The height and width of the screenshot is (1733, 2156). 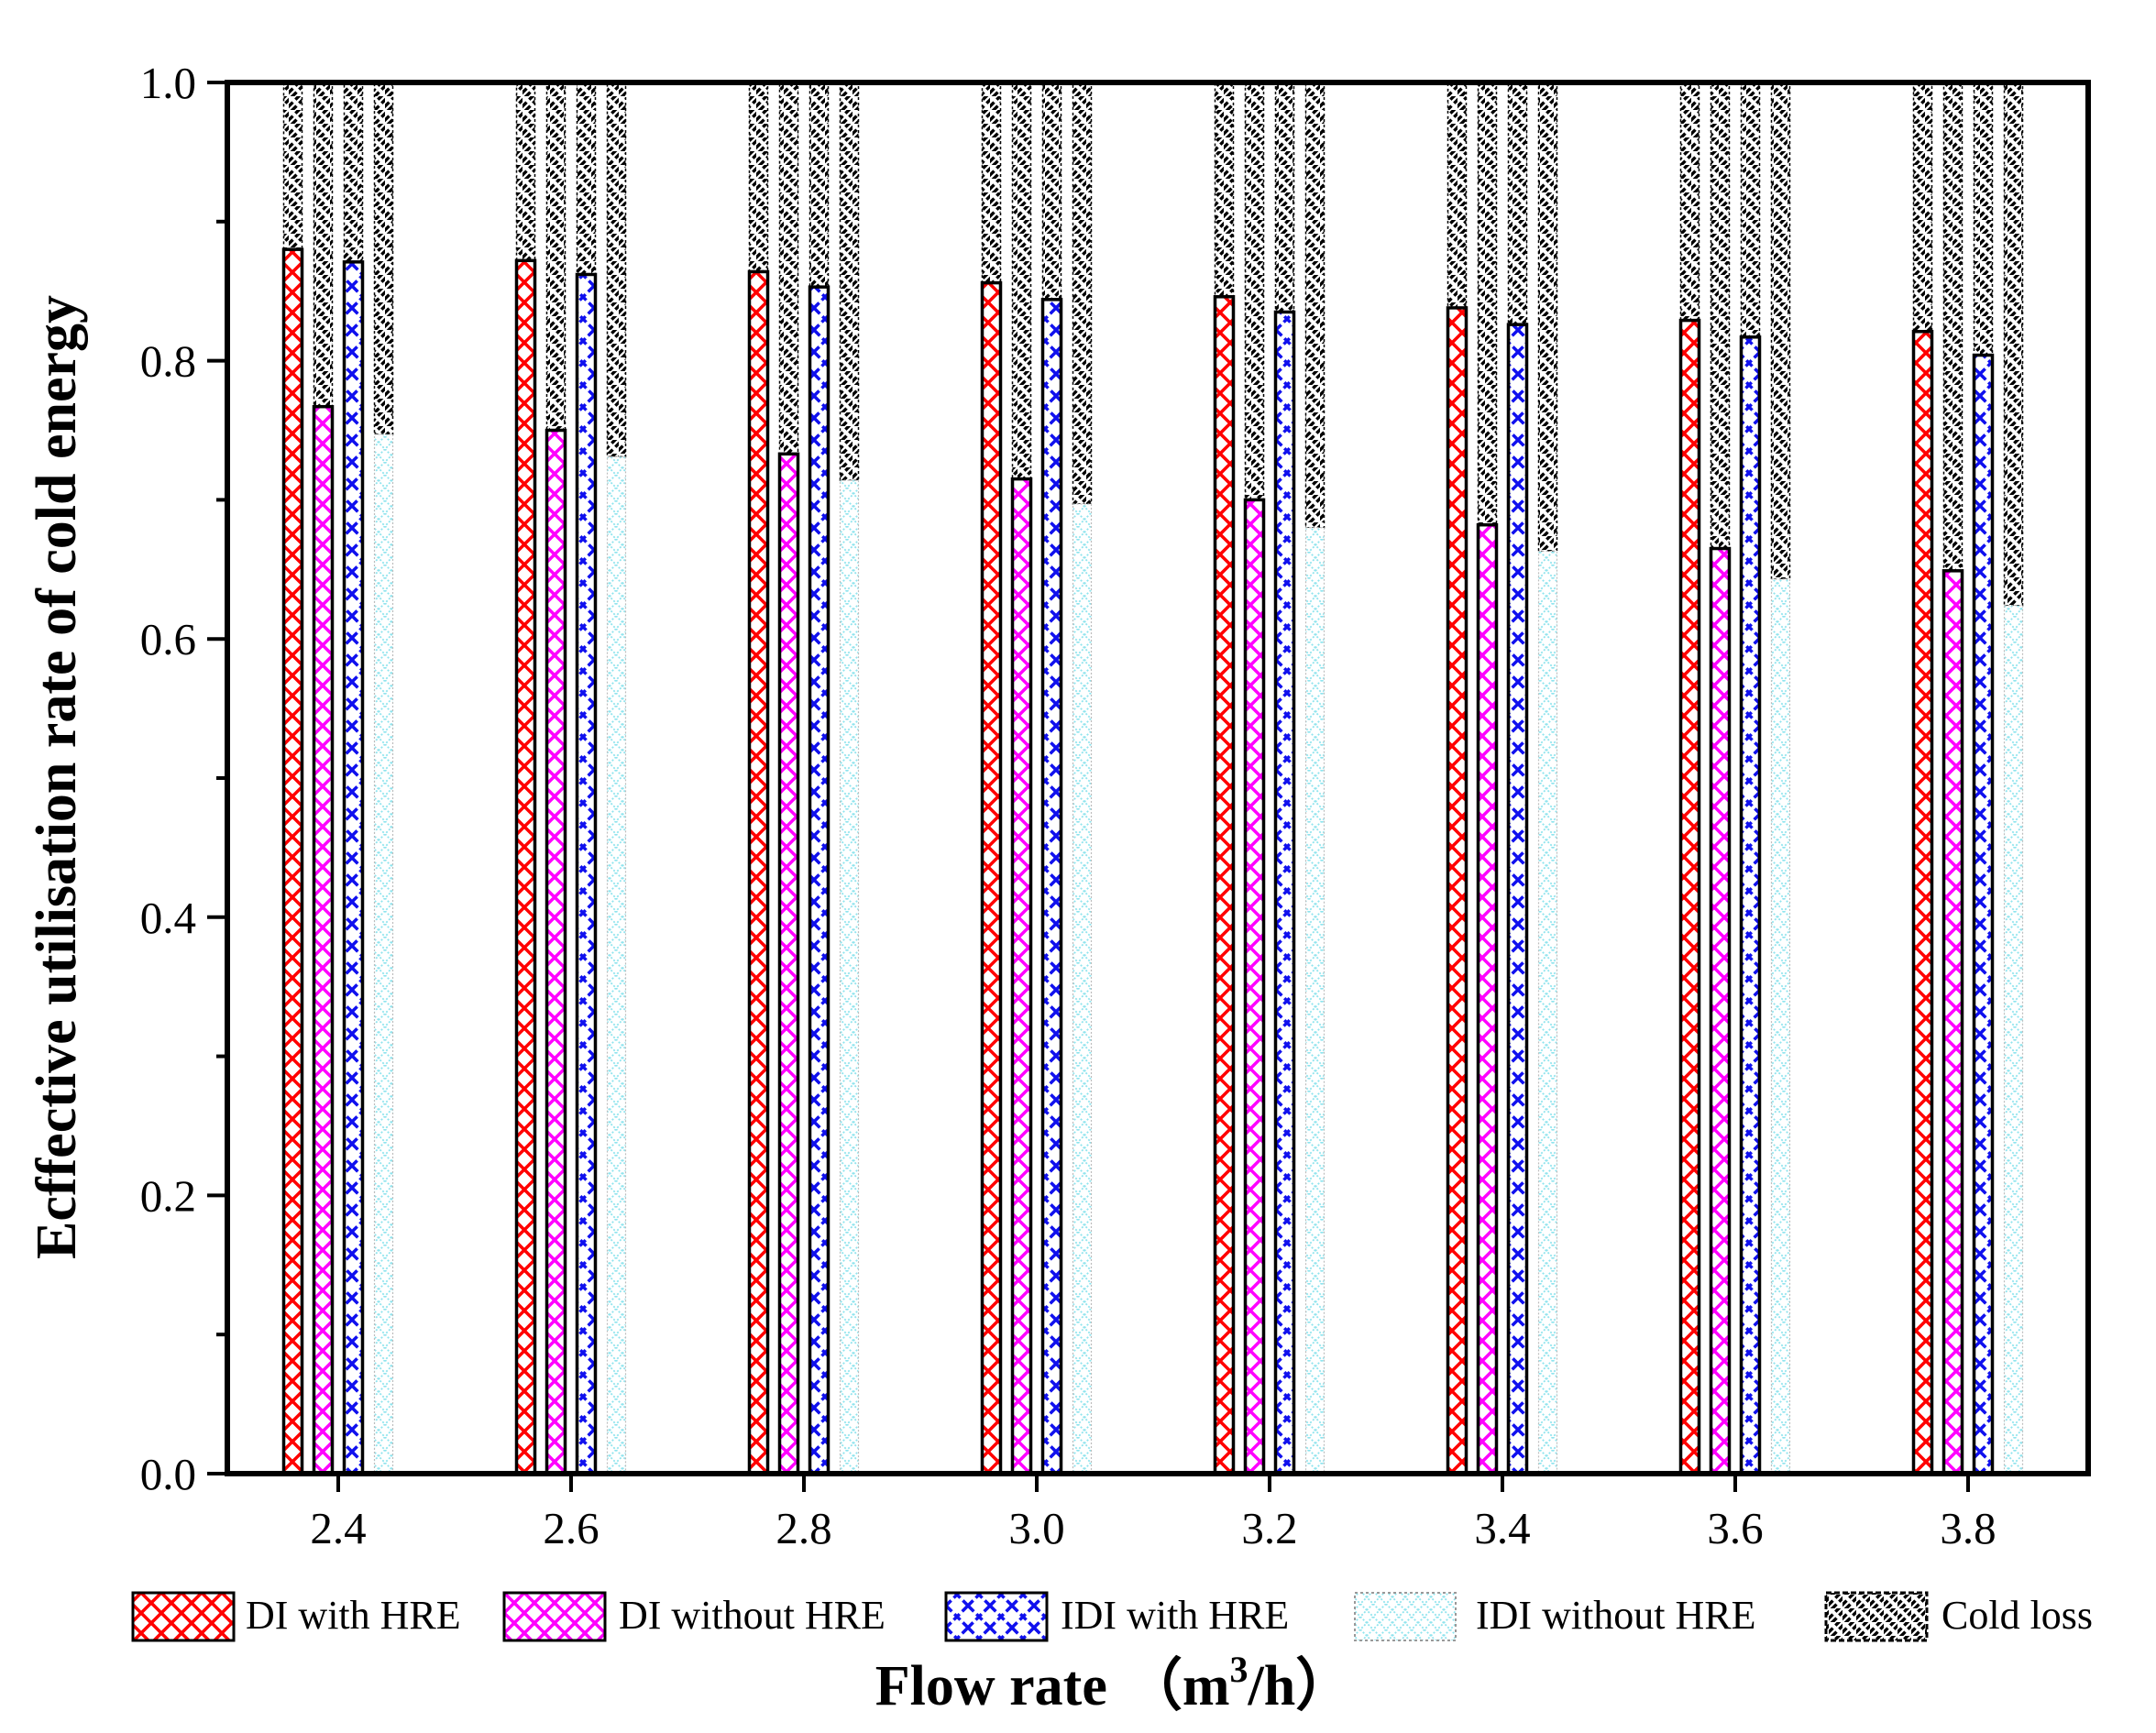 I want to click on x-axis-title-unit-base: （m, so click(x=1178, y=1685).